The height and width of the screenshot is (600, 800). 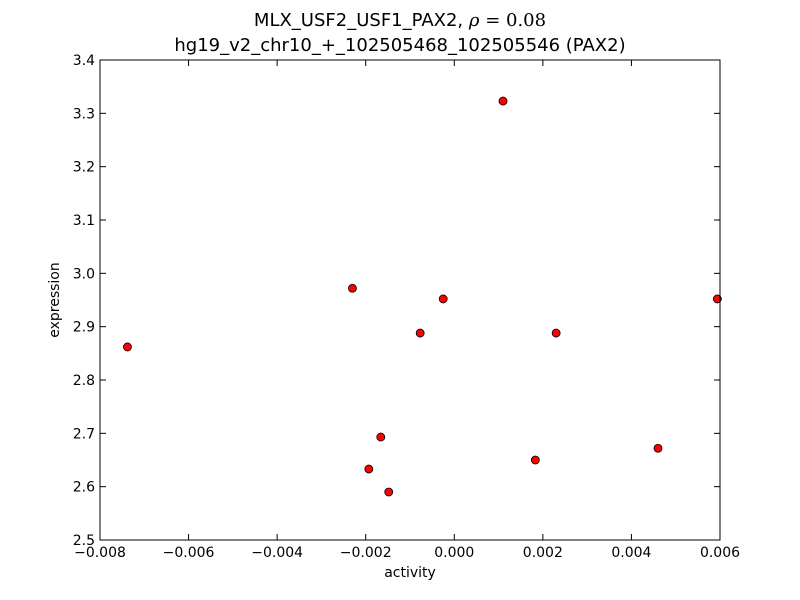 I want to click on y-tick-label: 3.3, so click(x=84, y=114).